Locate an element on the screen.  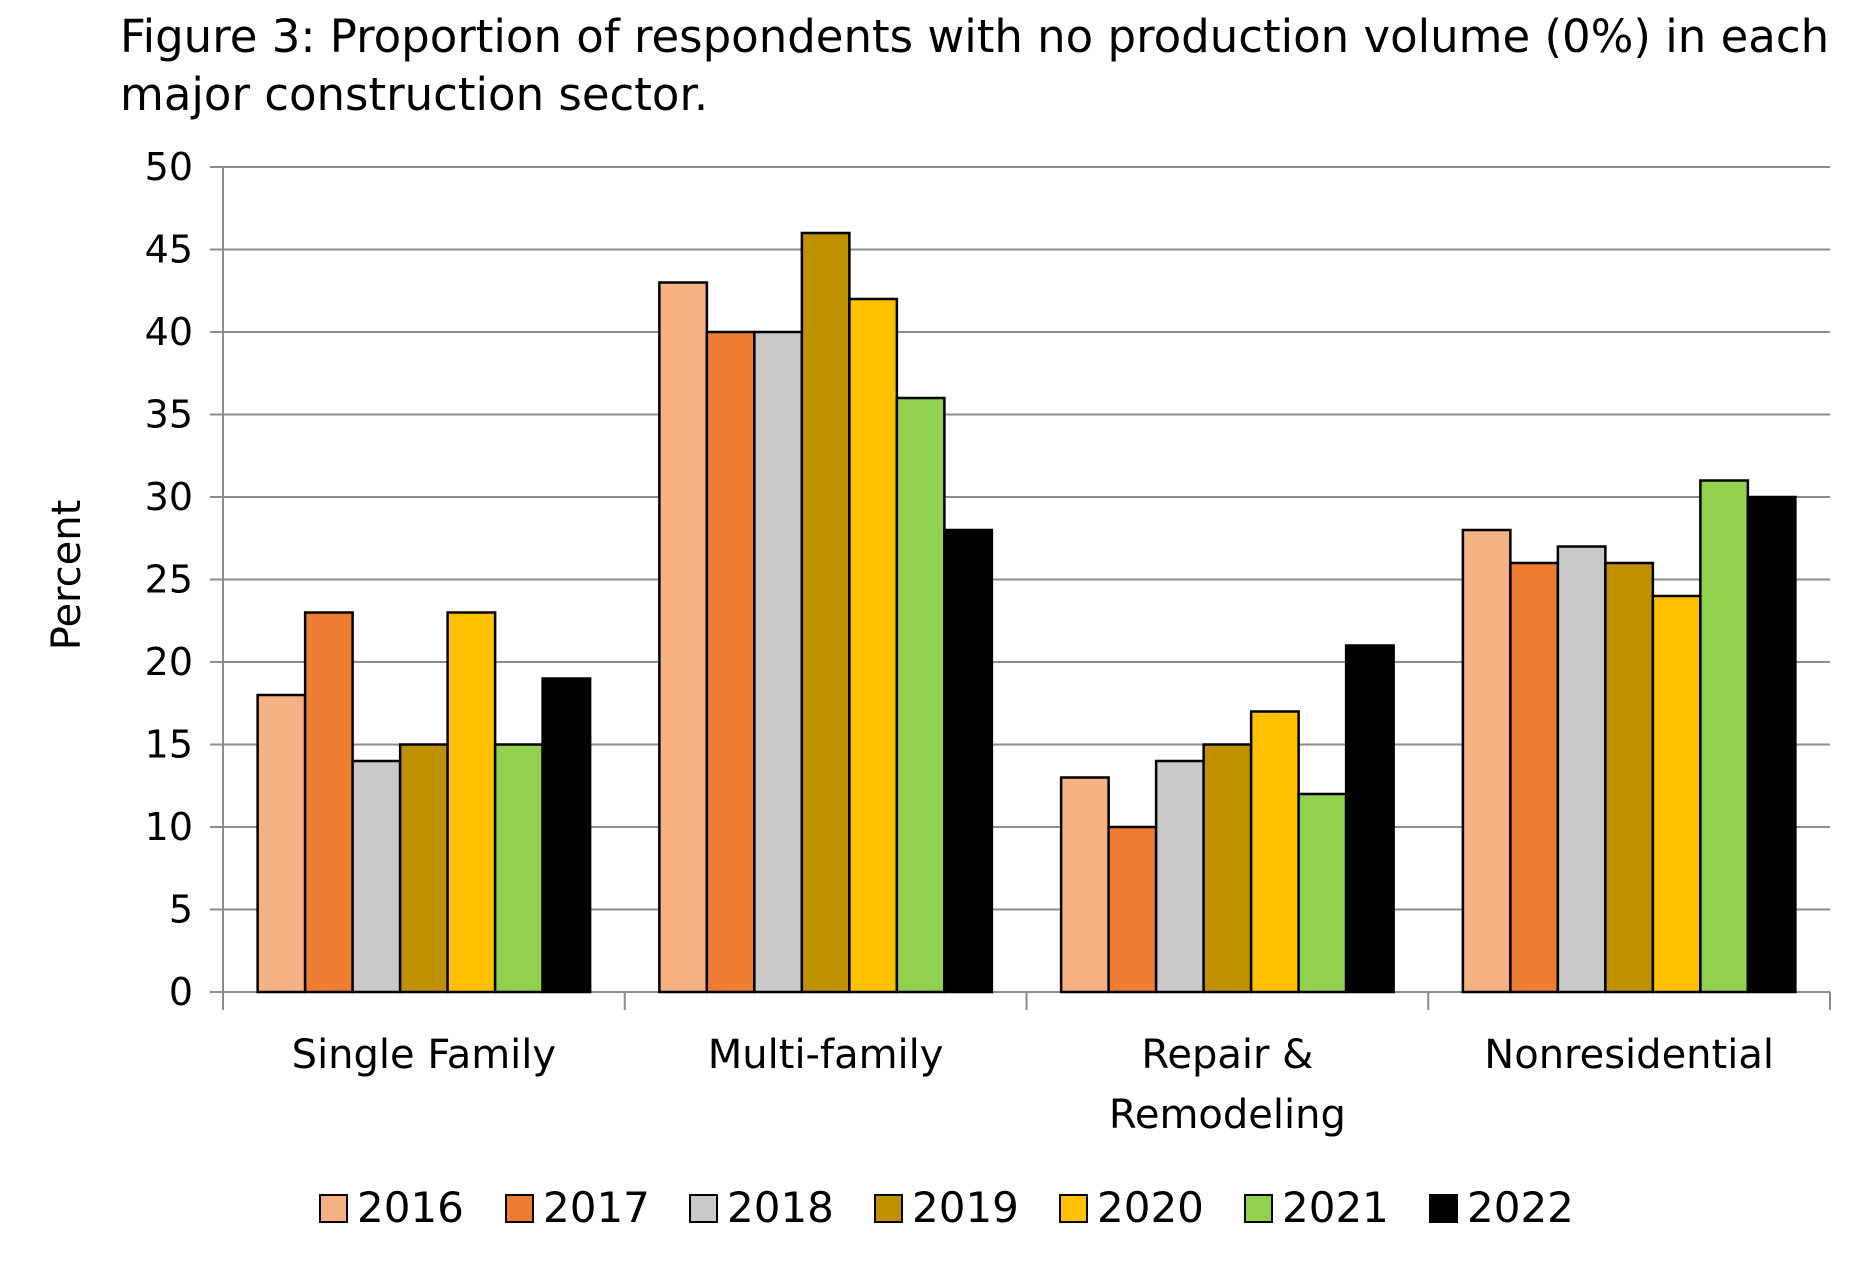
x-category-label: Multi-family is located at coordinates (826, 1055).